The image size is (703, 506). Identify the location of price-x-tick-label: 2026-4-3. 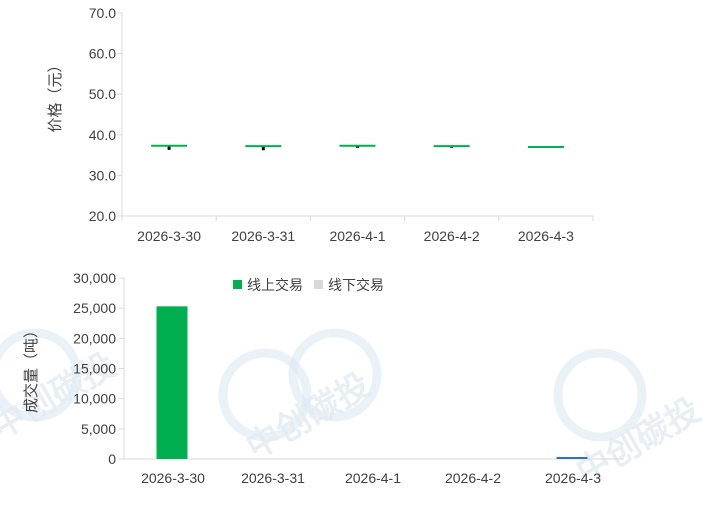
(546, 236).